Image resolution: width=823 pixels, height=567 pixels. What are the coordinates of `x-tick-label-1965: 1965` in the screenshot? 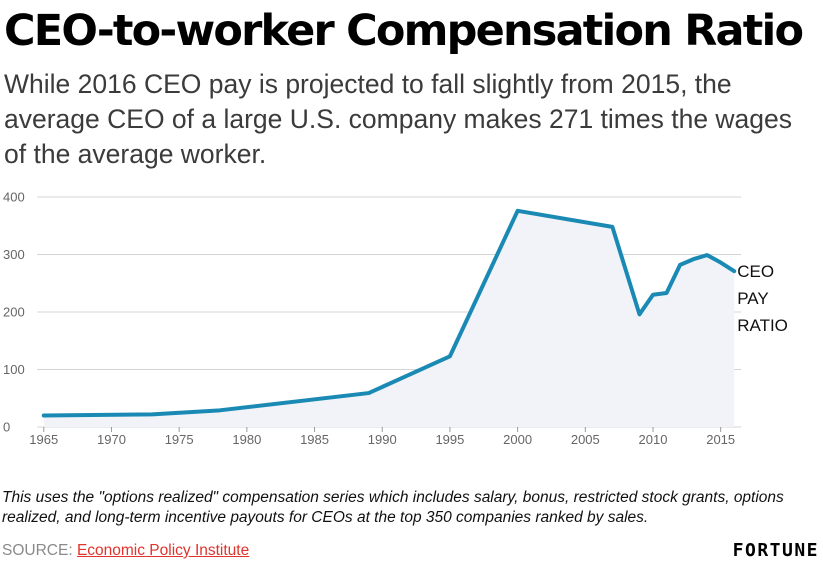 It's located at (43, 439).